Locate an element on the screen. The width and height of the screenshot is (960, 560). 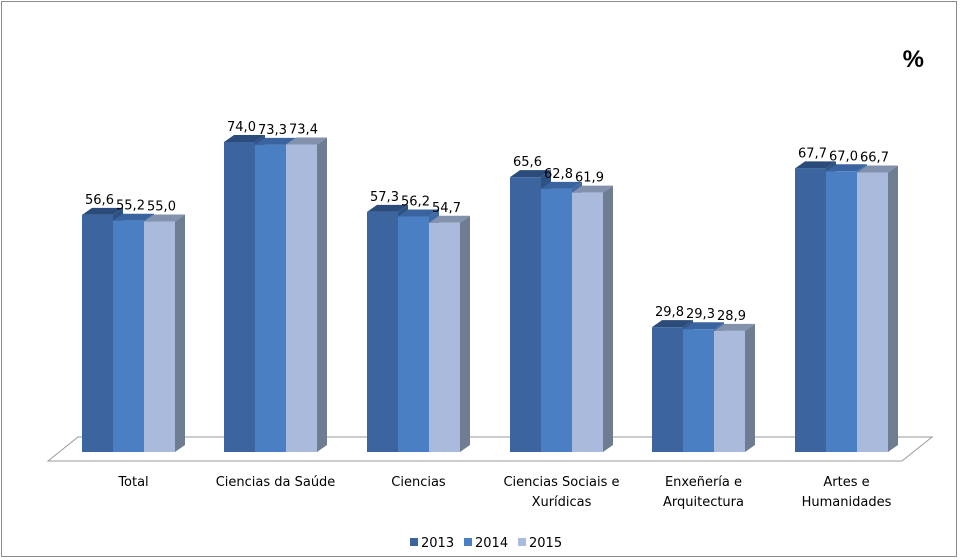
value-label: 29,3 is located at coordinates (700, 314).